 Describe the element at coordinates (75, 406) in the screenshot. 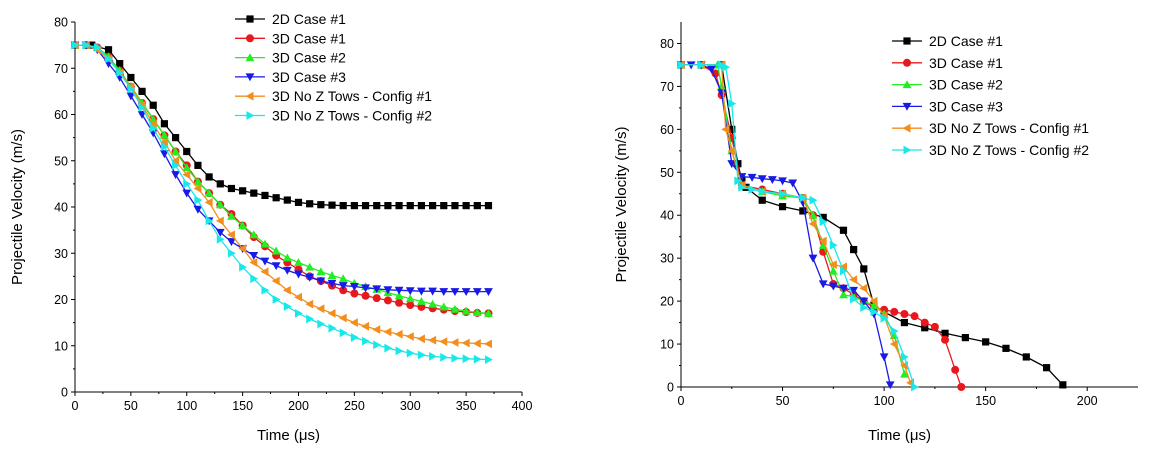

I see `x-tick-label: 0` at that location.